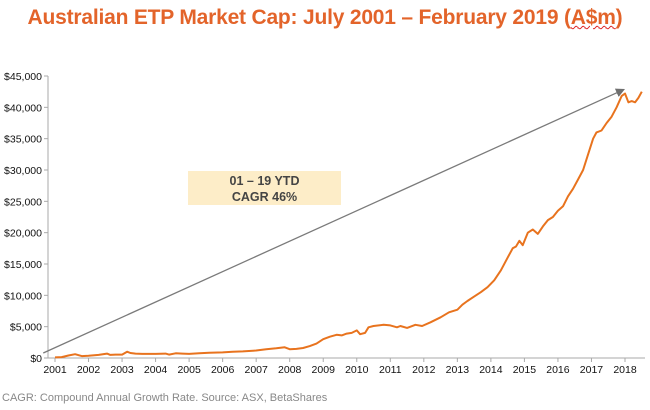 This screenshot has height=410, width=650. I want to click on x-tick-label: 2014, so click(491, 370).